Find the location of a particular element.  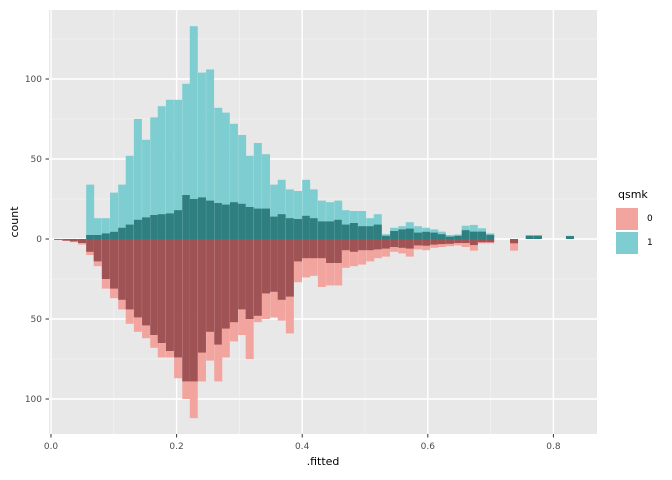

x-tick-label: 0.2 is located at coordinates (176, 447).